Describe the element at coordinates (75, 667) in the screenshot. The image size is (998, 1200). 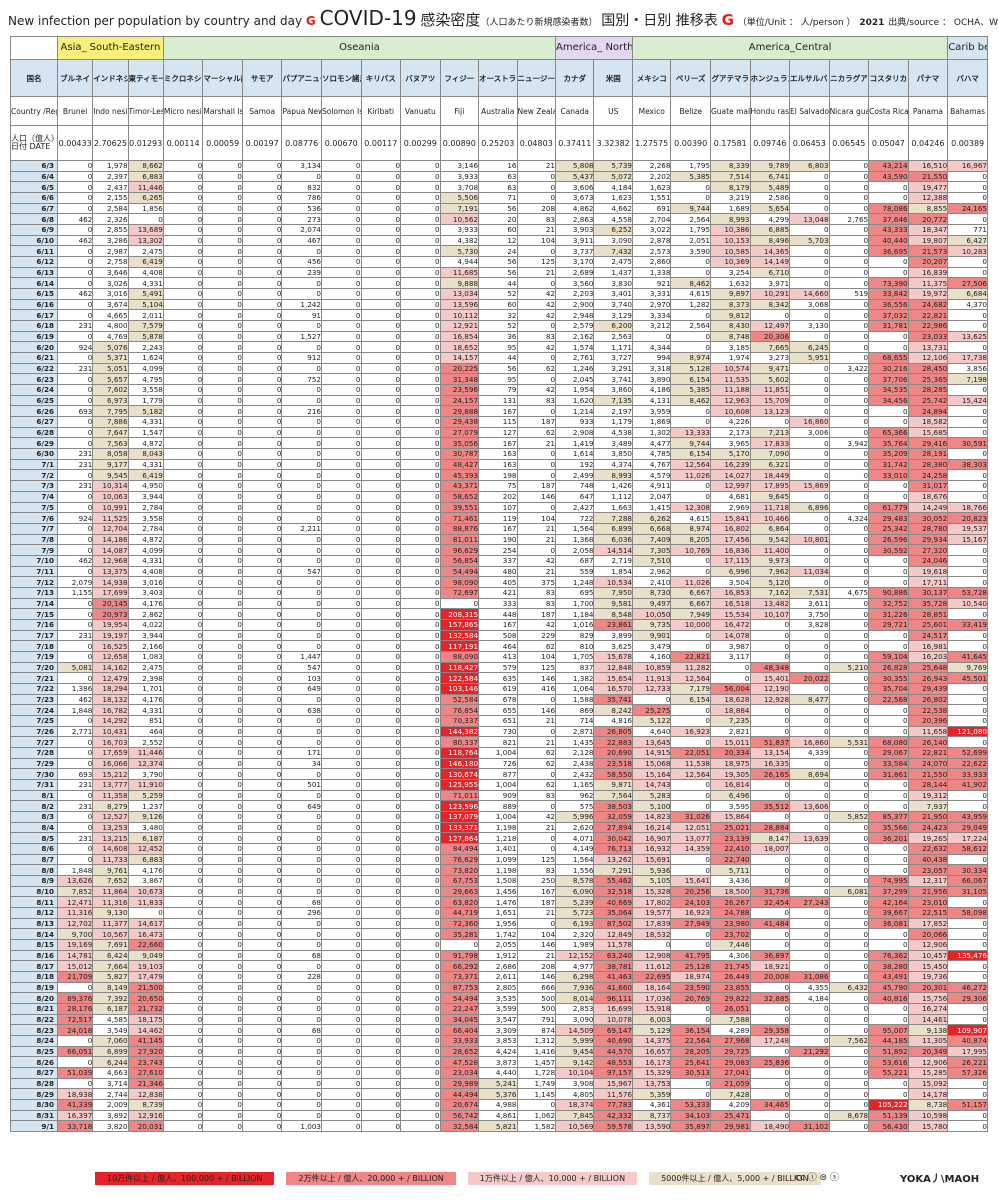
I see `value-cell: 5,081` at that location.